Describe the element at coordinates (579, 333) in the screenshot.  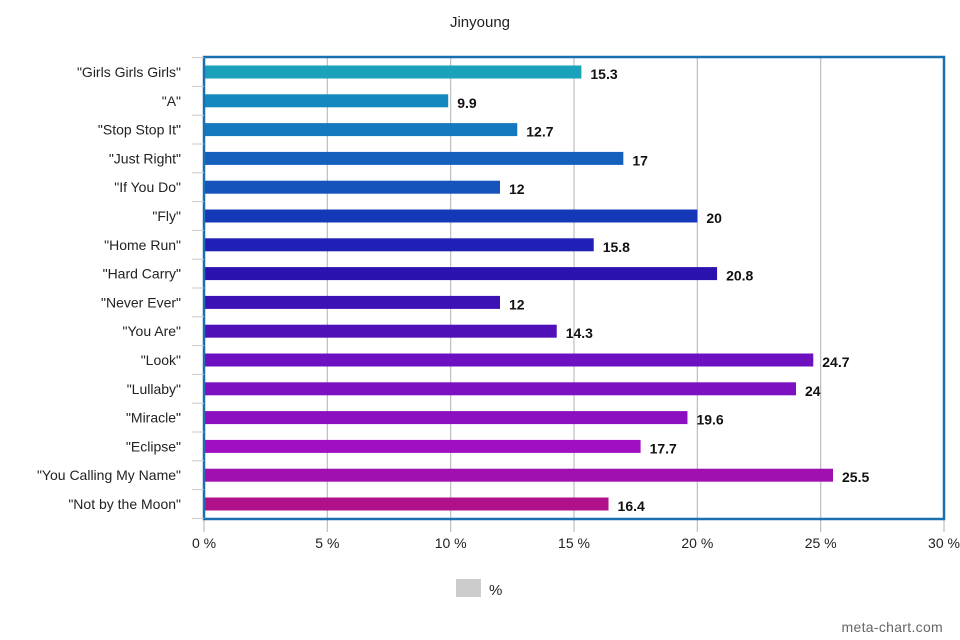
I see `value-label: 14.3` at that location.